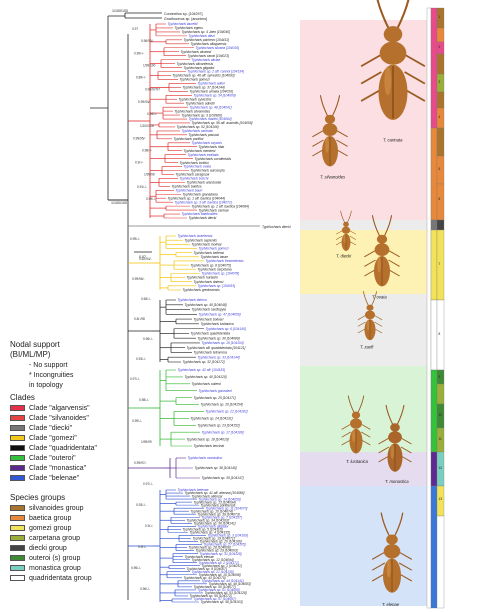  What do you see at coordinates (135, 379) in the screenshot?
I see `support-value: 0.97/-/-` at bounding box center [135, 379].